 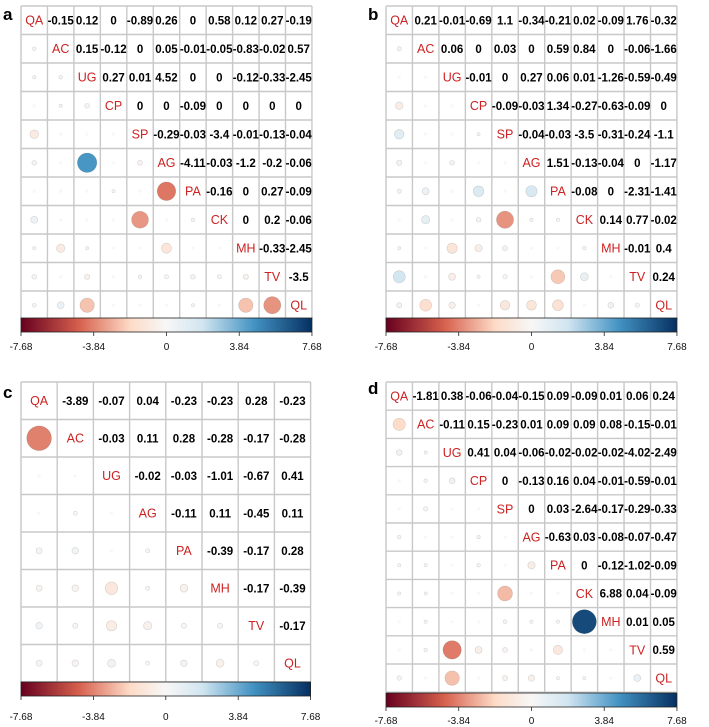 I want to click on value-label: -0.02, so click(x=664, y=221).